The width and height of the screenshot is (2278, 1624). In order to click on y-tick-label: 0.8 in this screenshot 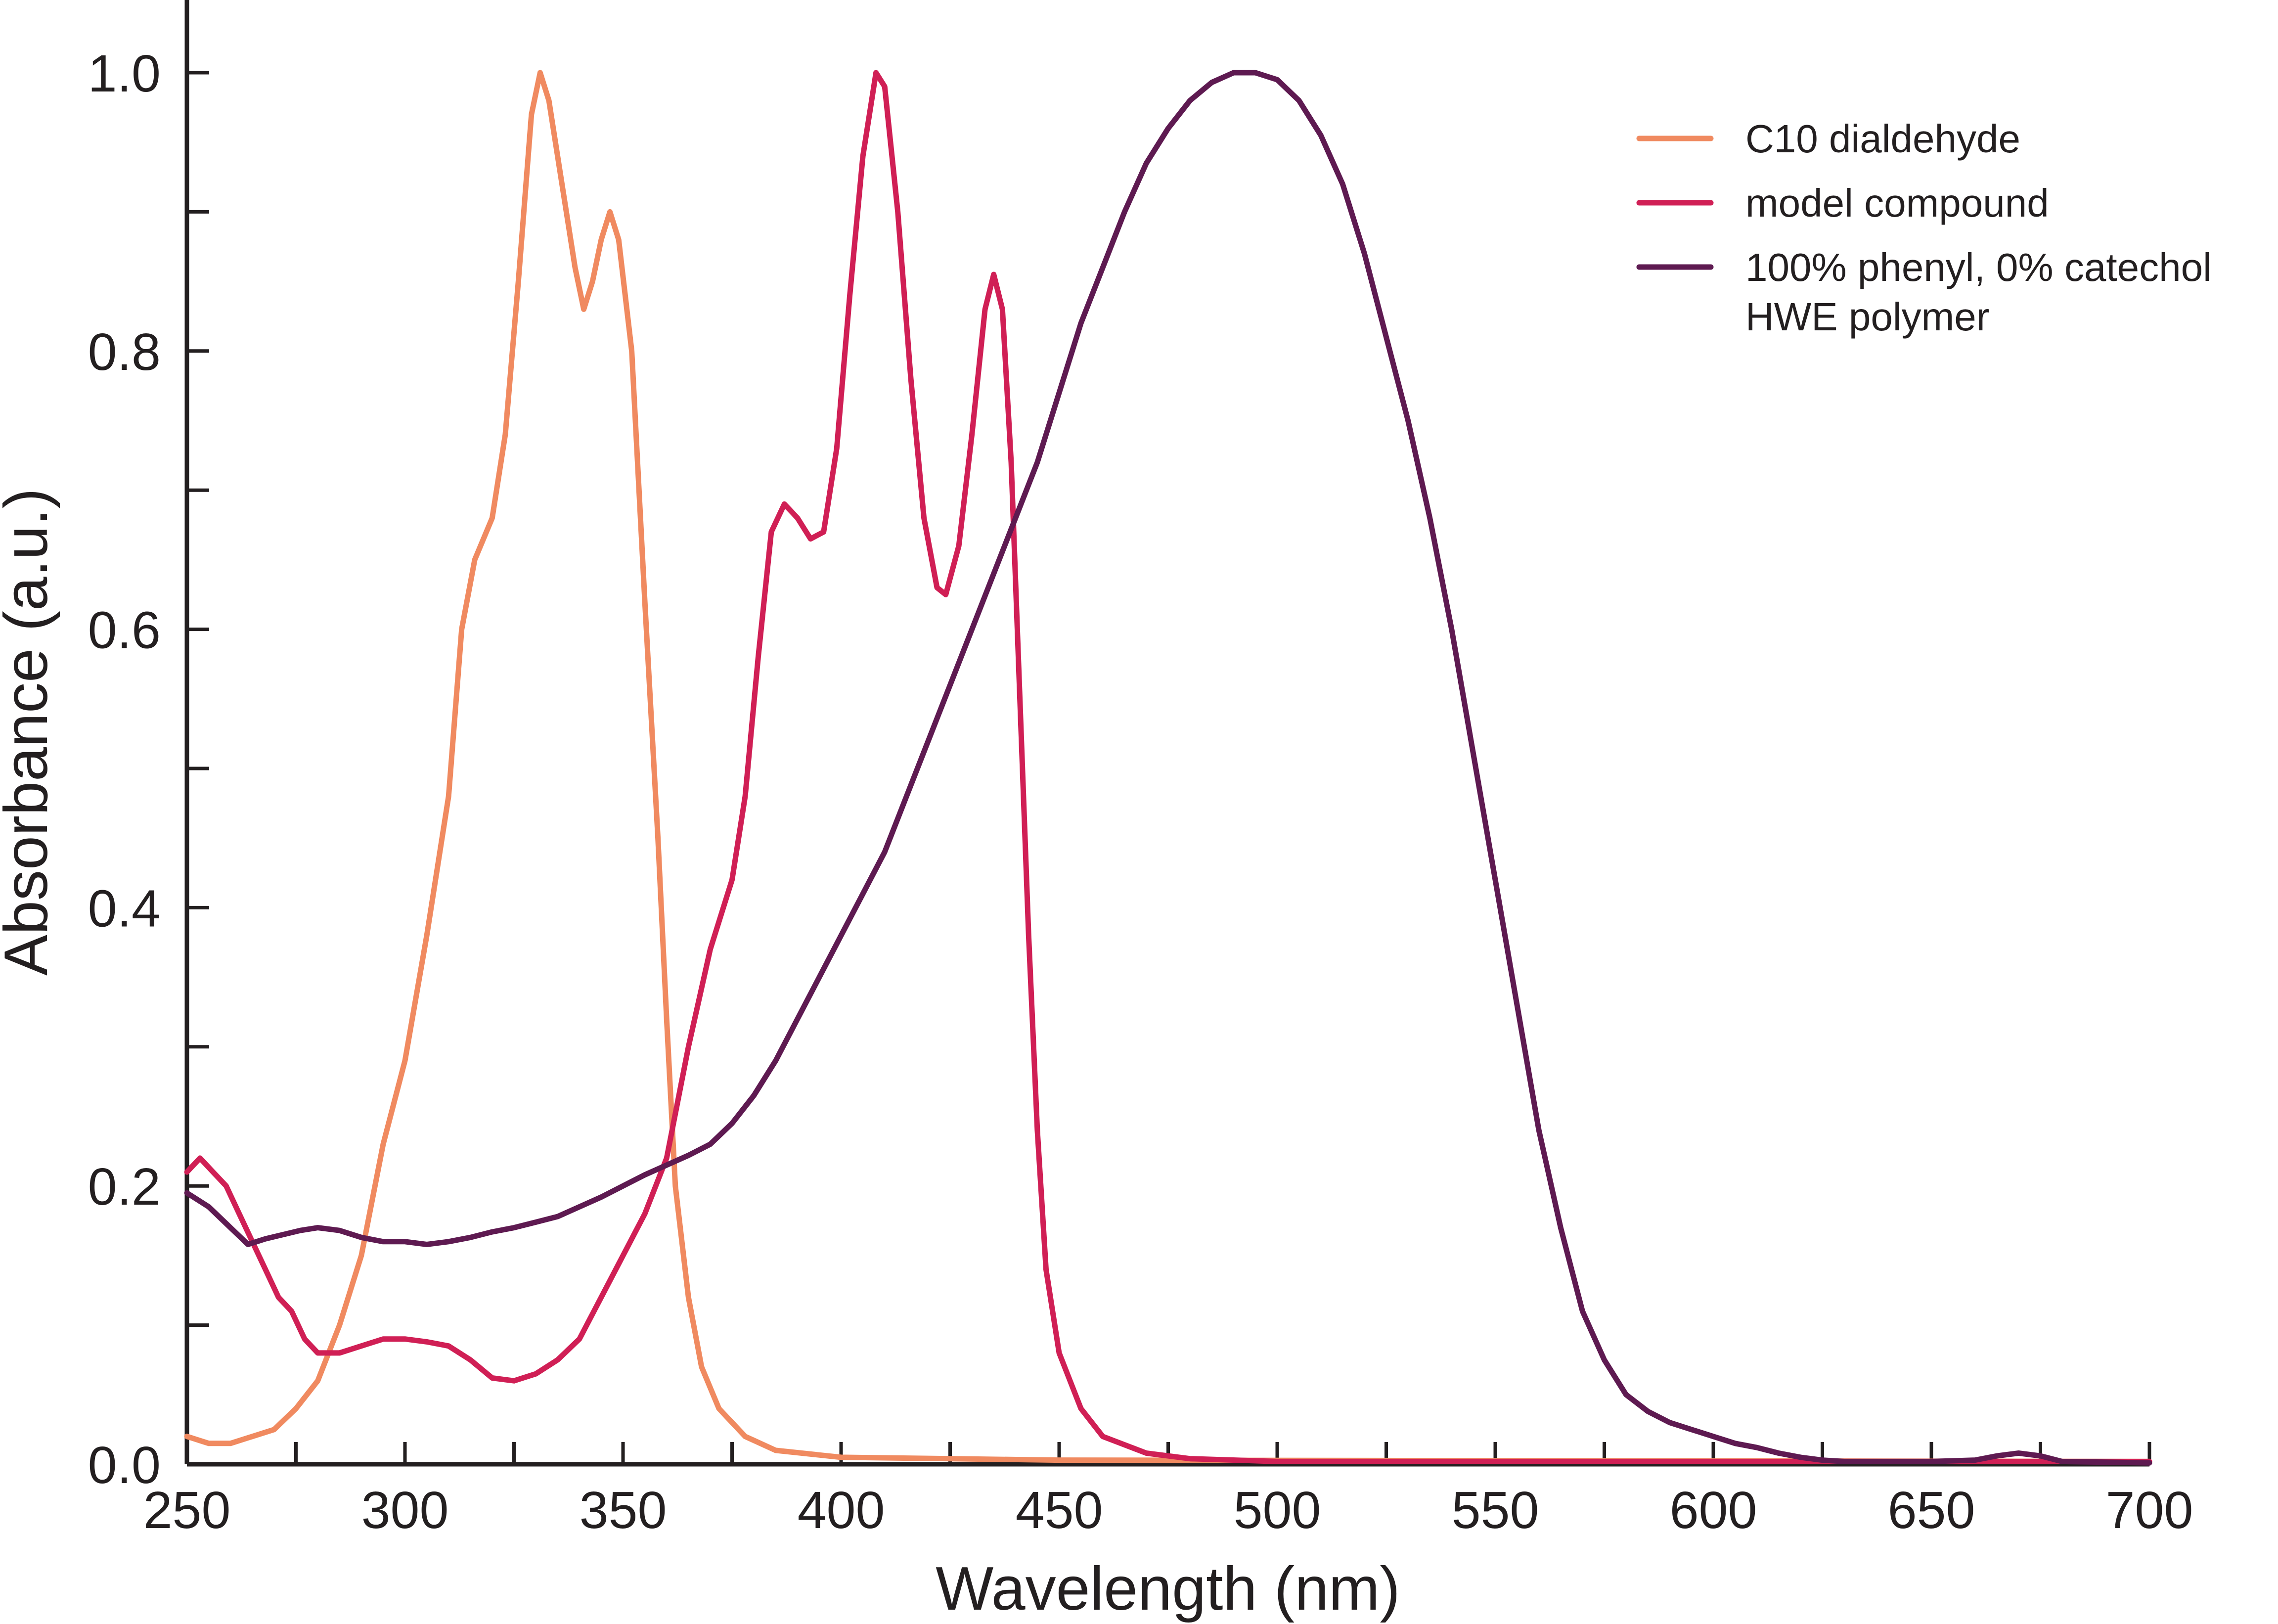, I will do `click(124, 352)`.